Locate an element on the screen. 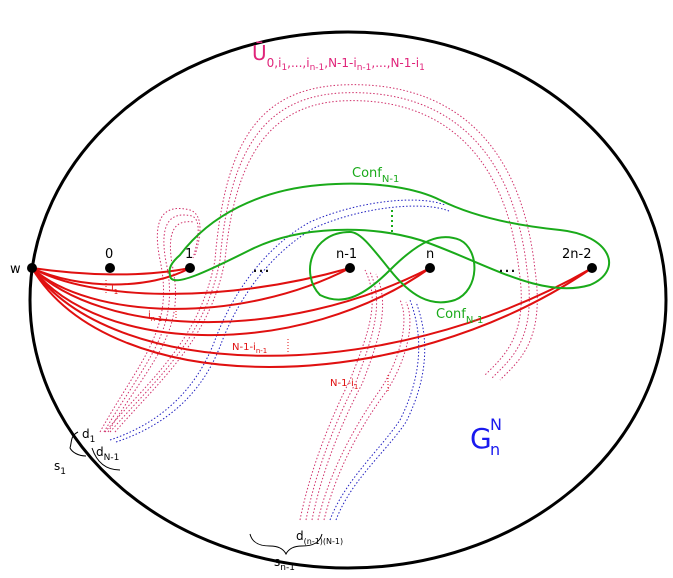  label-G-sup: N is located at coordinates (496, 424).